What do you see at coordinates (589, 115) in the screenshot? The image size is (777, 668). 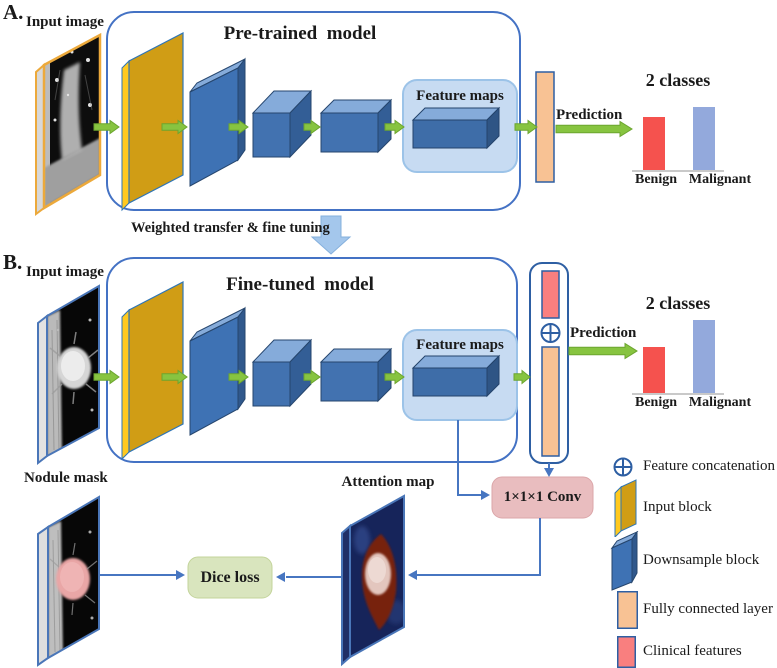 I see `prediction-label-a: Prediction` at bounding box center [589, 115].